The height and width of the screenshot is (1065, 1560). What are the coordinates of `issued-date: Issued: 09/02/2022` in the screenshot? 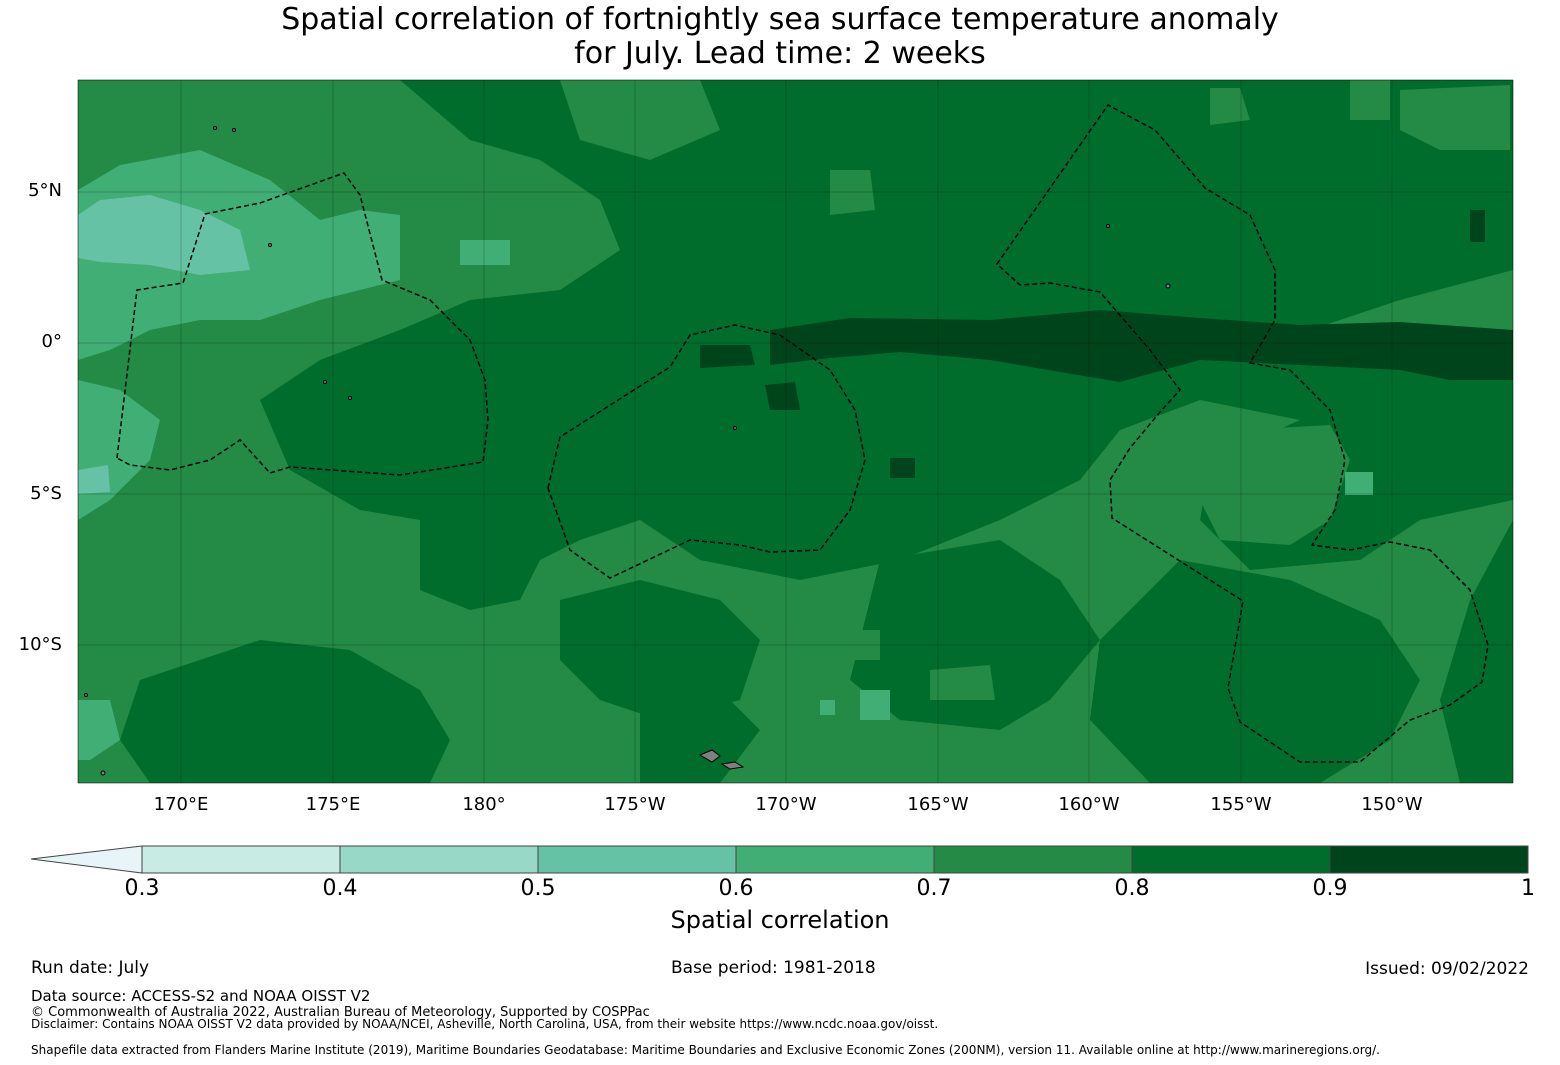 It's located at (1447, 969).